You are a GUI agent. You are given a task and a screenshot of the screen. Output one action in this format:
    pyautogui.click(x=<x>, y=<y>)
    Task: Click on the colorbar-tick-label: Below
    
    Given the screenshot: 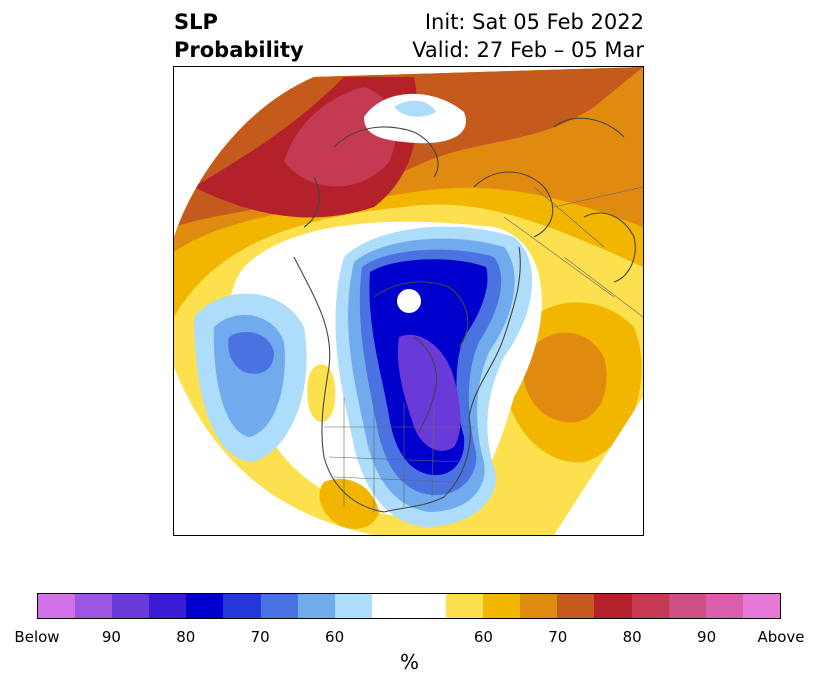 What is the action you would take?
    pyautogui.click(x=37, y=637)
    